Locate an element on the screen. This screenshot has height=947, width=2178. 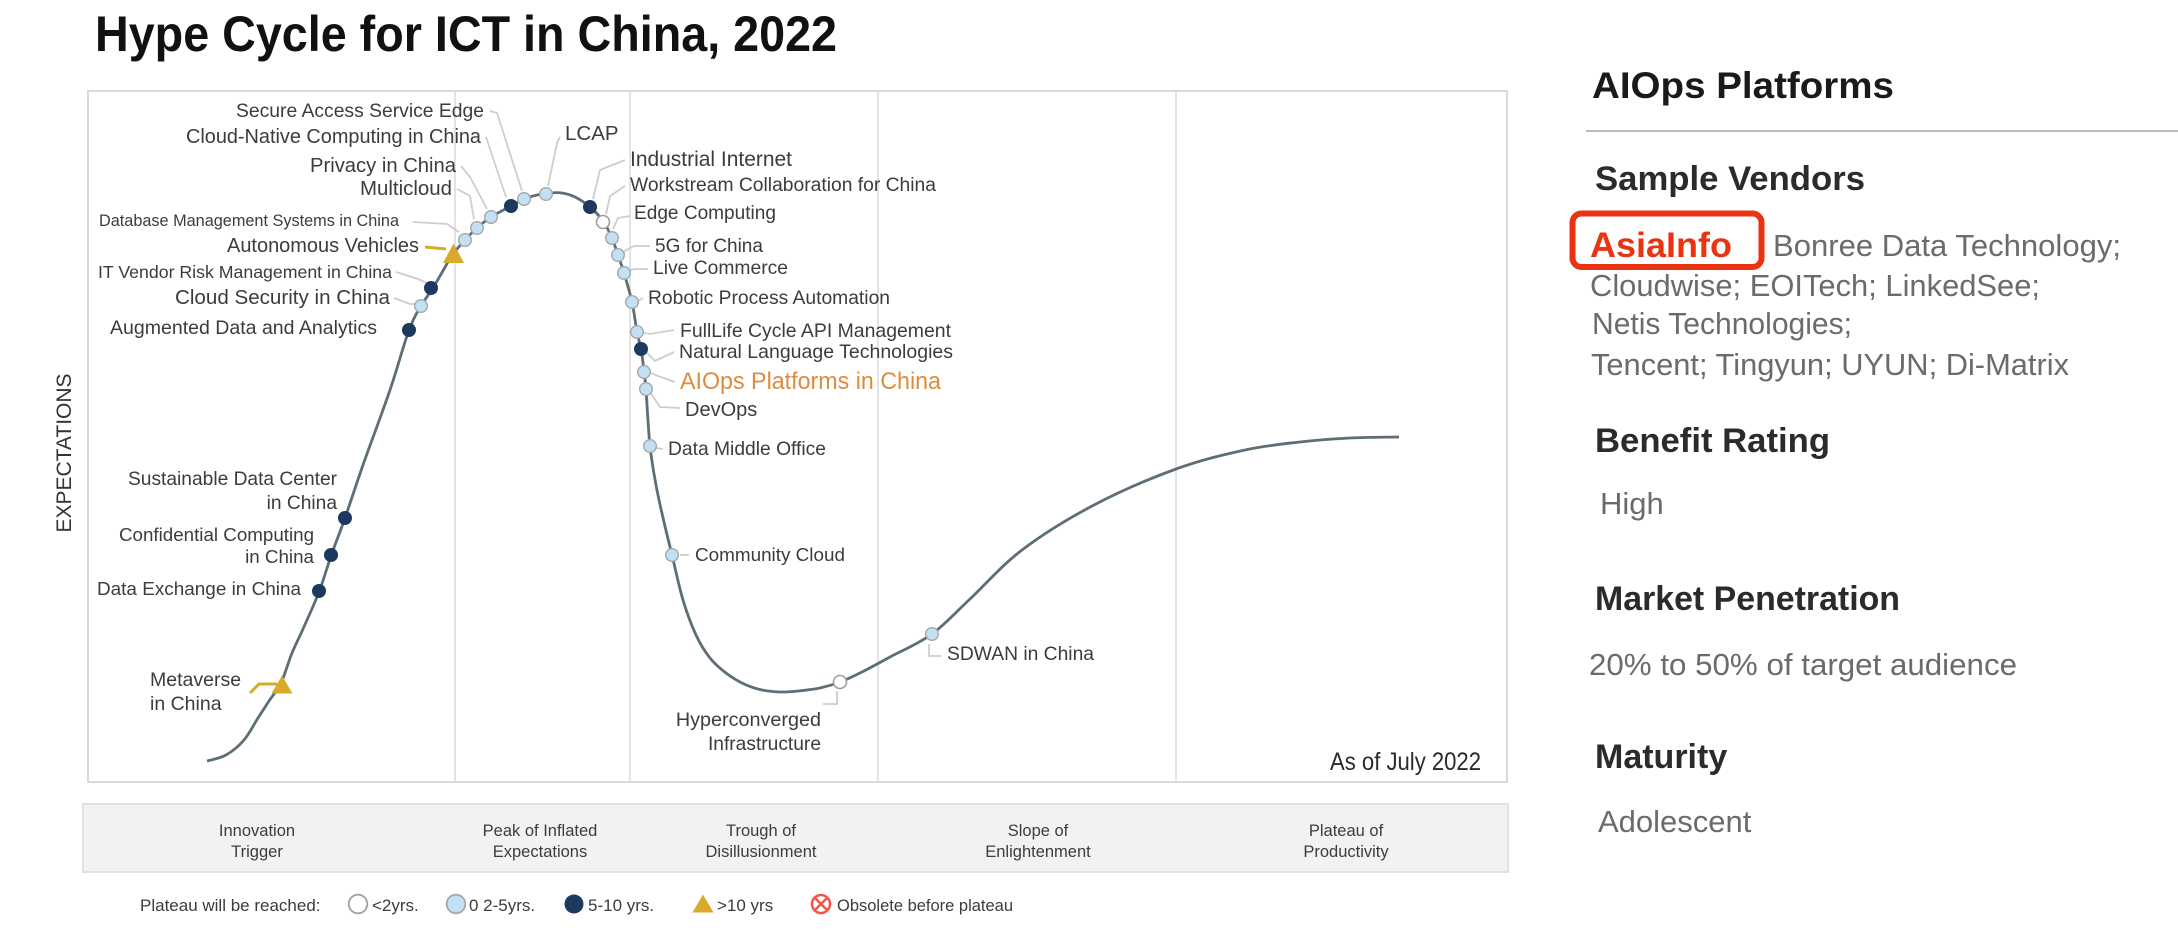
svg-text: FullLife Cycle API Management is located at coordinates (816, 331).